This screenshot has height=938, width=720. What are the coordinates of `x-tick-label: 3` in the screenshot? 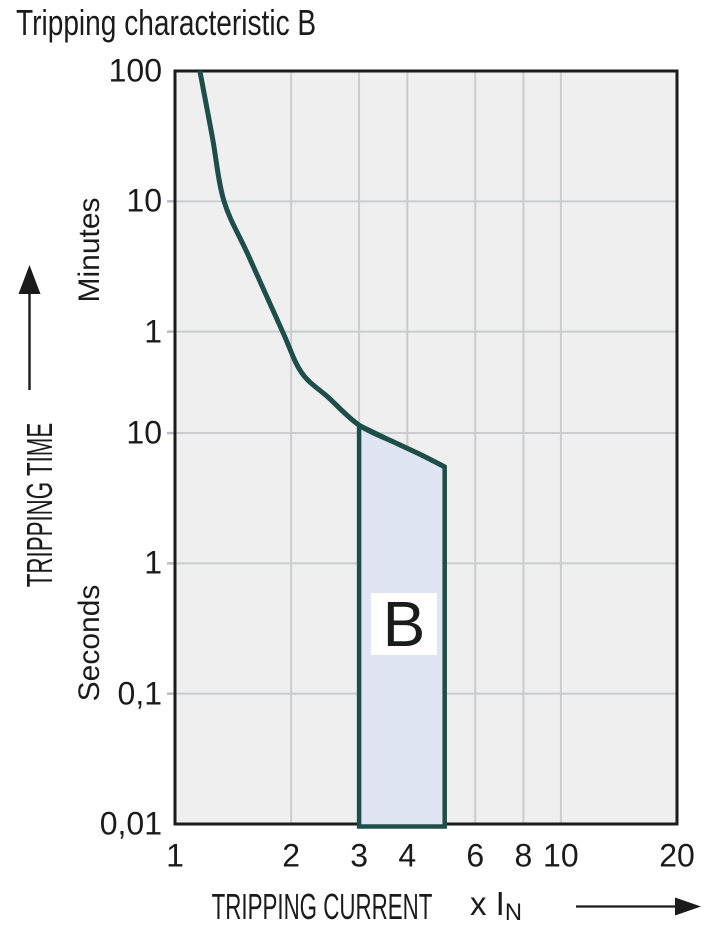 It's located at (359, 855).